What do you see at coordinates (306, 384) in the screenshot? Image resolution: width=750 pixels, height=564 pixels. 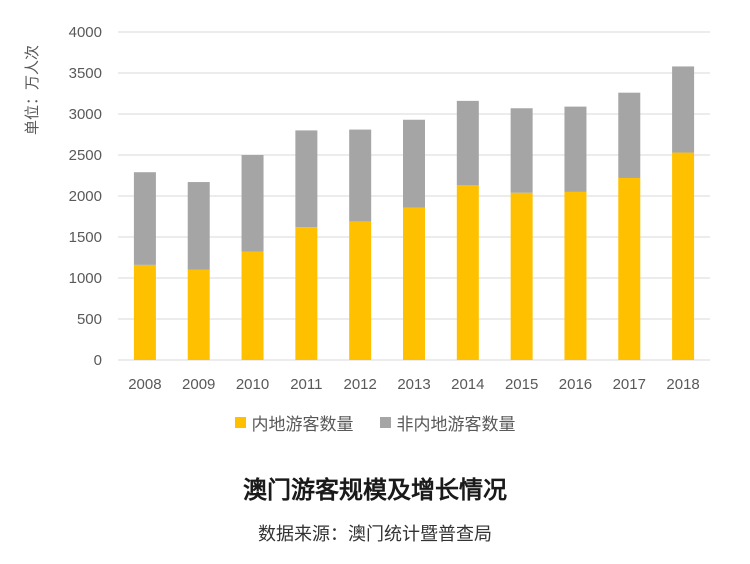 I see `x-tick-label: 2011` at bounding box center [306, 384].